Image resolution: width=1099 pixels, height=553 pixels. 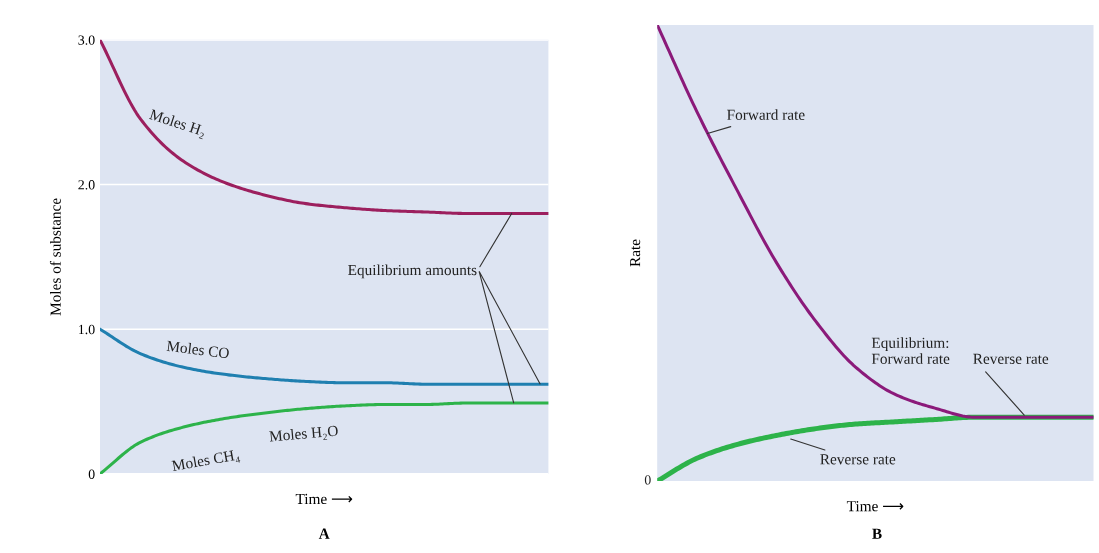 I want to click on y-tick-label: 0, so click(x=91, y=474).